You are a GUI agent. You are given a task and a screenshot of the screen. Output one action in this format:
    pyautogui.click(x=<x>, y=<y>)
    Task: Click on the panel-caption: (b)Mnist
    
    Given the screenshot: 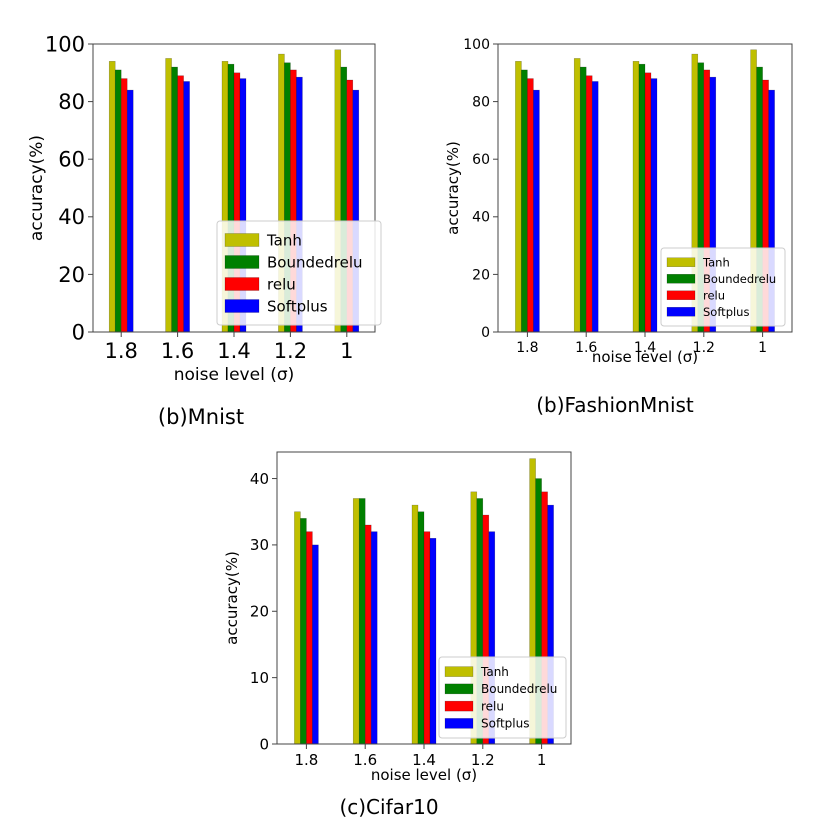 What is the action you would take?
    pyautogui.click(x=201, y=417)
    